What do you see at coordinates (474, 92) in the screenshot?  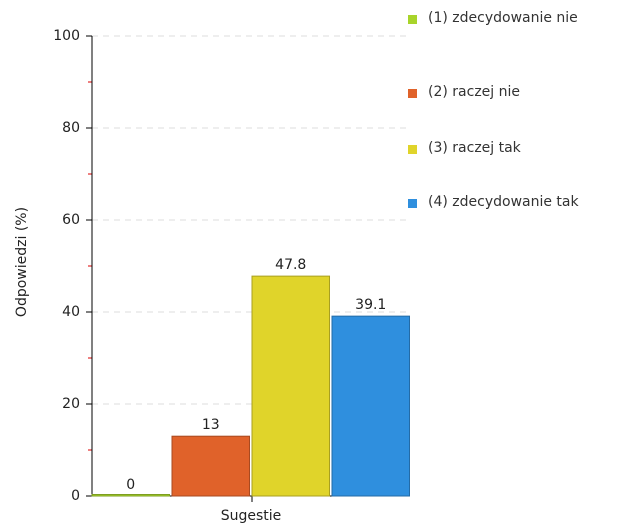 I see `legend-label: (2) raczej nie` at bounding box center [474, 92].